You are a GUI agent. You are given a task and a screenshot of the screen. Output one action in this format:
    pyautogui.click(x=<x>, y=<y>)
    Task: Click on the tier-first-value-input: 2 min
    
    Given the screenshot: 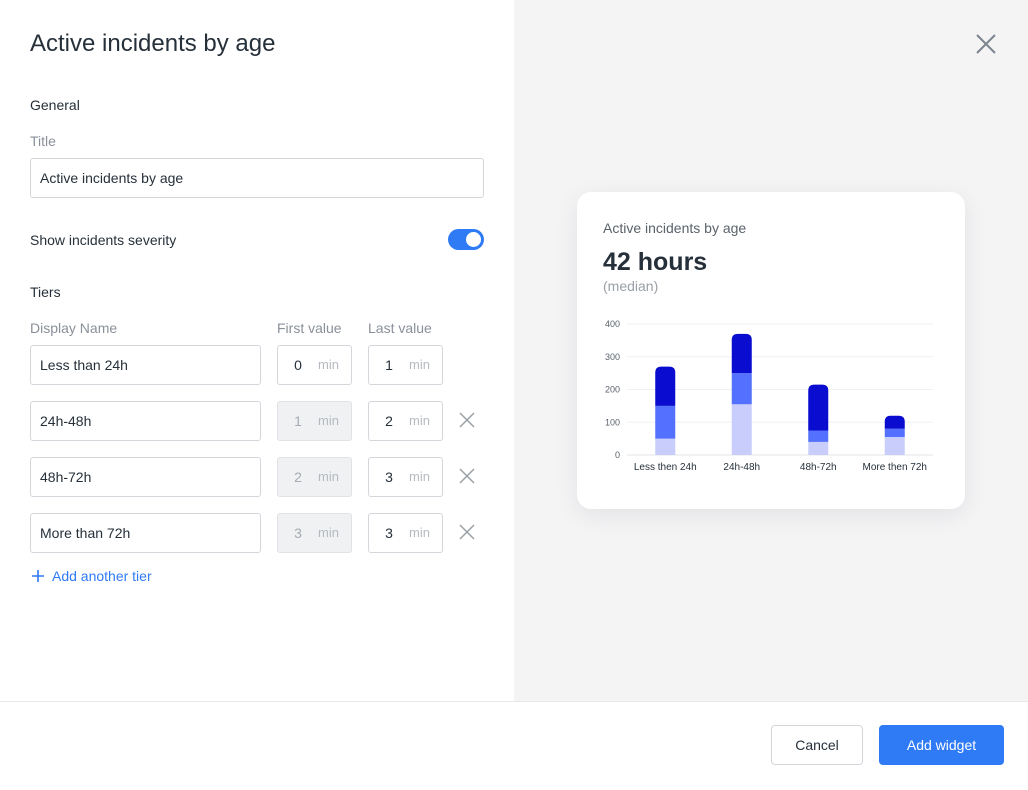 What is the action you would take?
    pyautogui.click(x=314, y=477)
    